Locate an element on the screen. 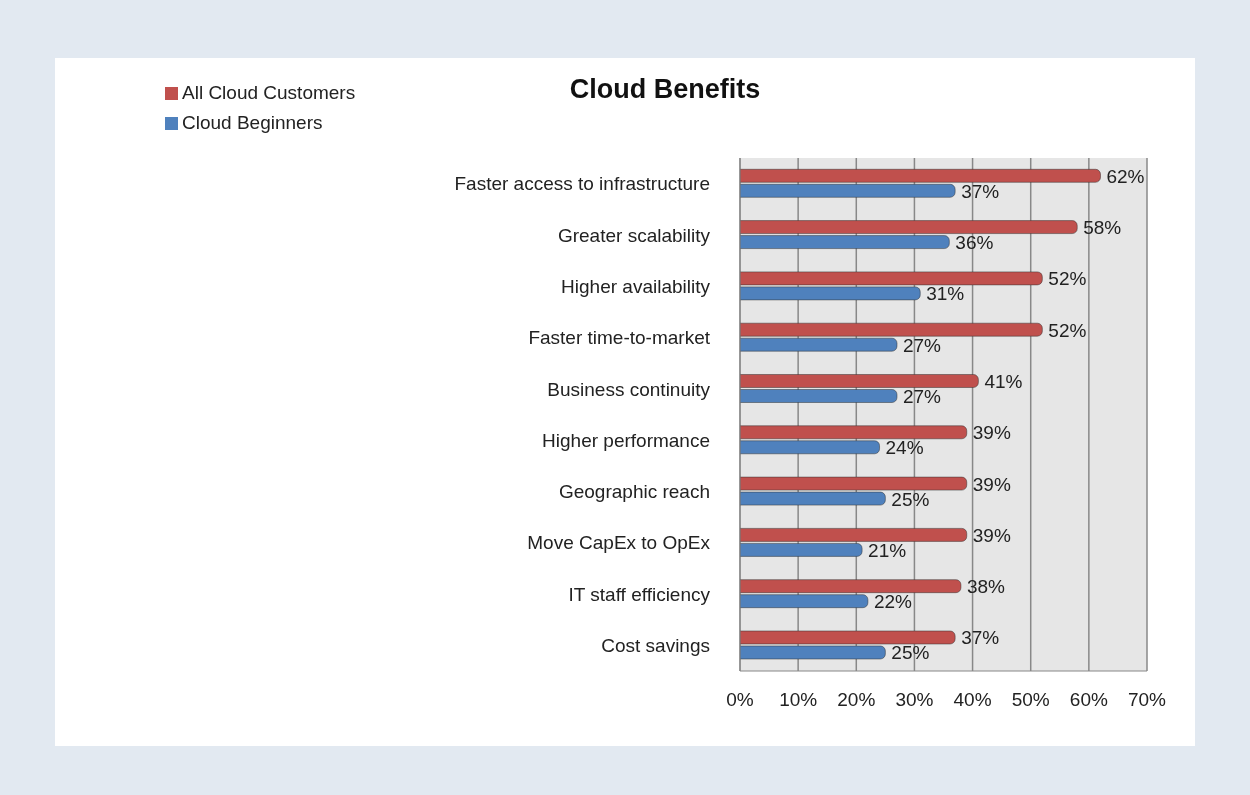 This screenshot has height=795, width=1250. data-label: 24% is located at coordinates (904, 448).